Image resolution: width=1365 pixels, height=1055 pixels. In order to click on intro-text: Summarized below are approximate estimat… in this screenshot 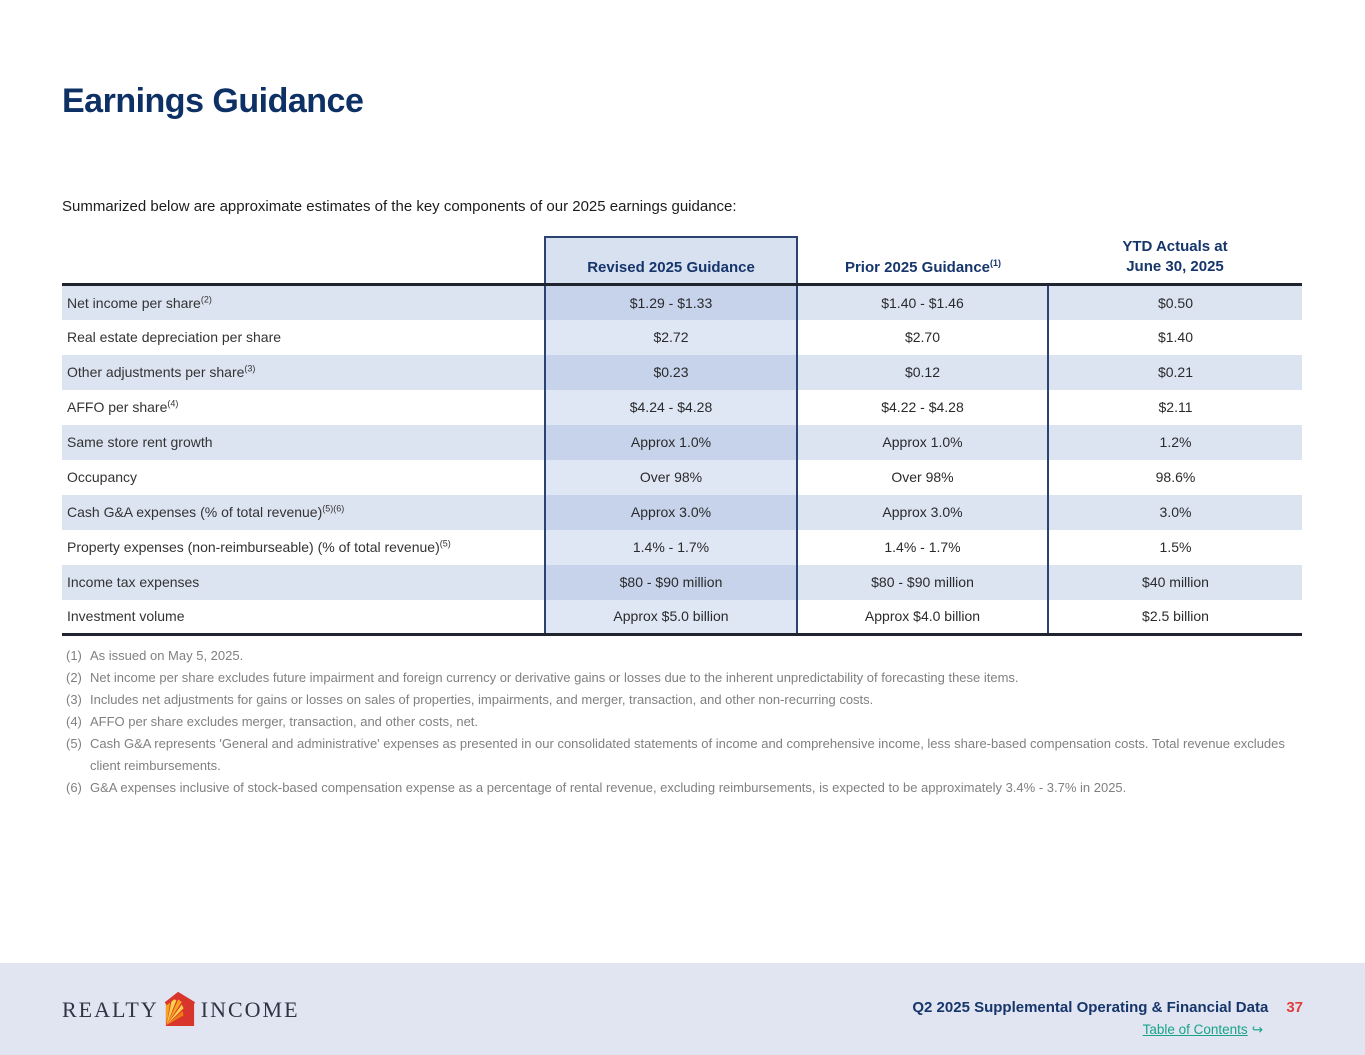, I will do `click(399, 206)`.